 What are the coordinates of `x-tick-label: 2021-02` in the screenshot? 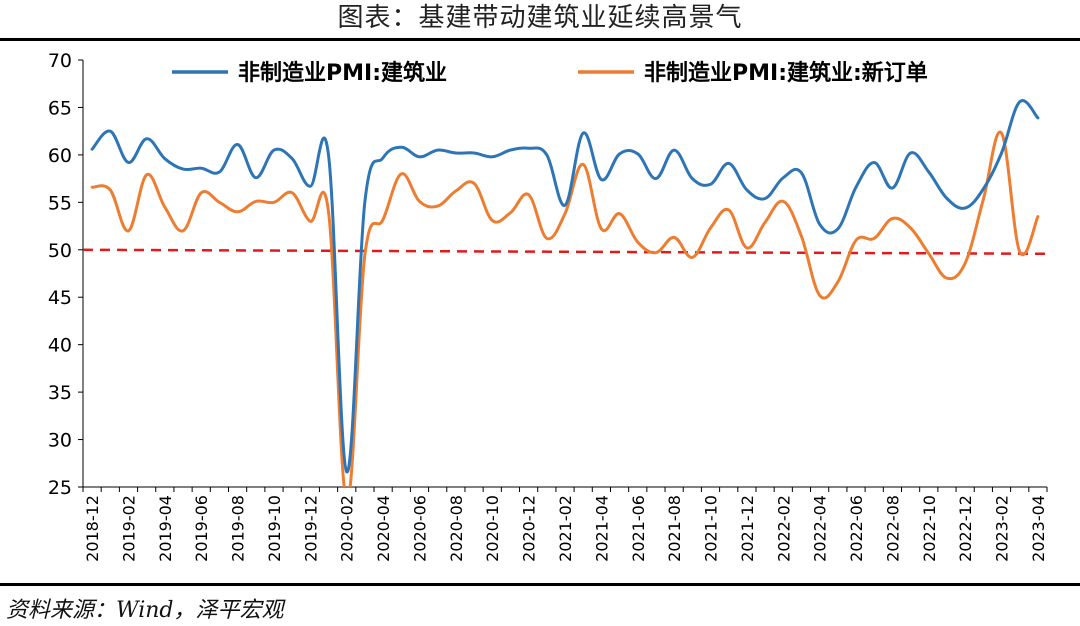 It's located at (565, 528).